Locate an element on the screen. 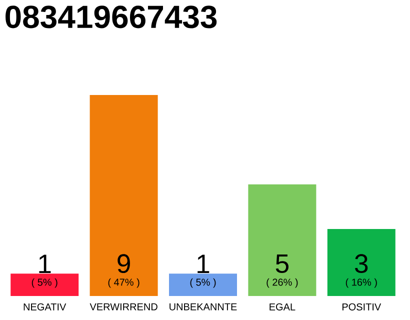  x-tick-label: VERWIRREND is located at coordinates (124, 306).